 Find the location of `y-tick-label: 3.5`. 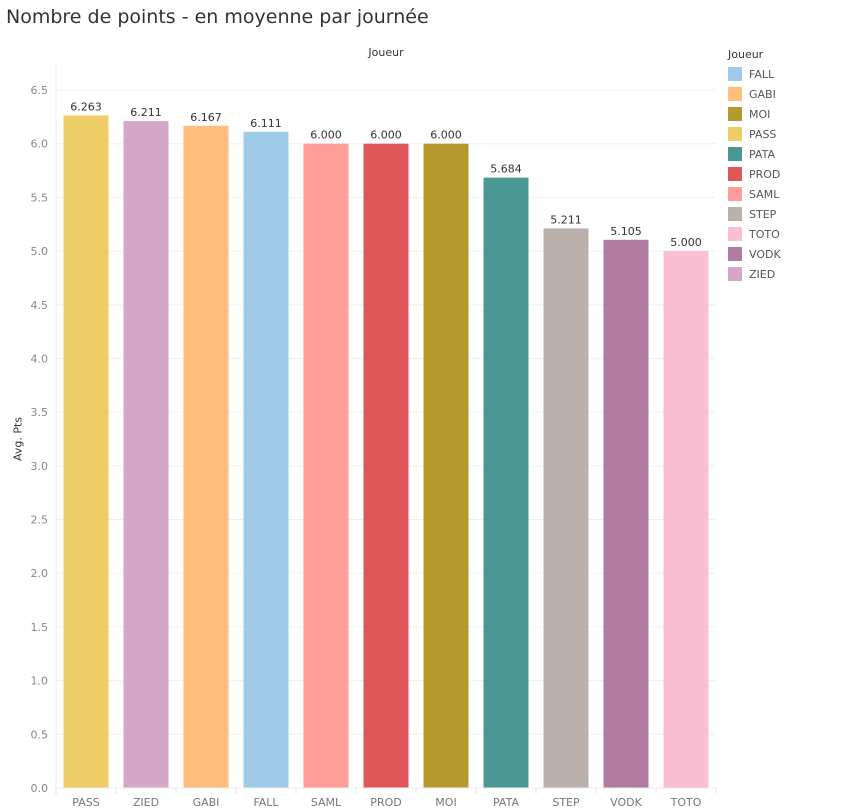

y-tick-label: 3.5 is located at coordinates (40, 412).